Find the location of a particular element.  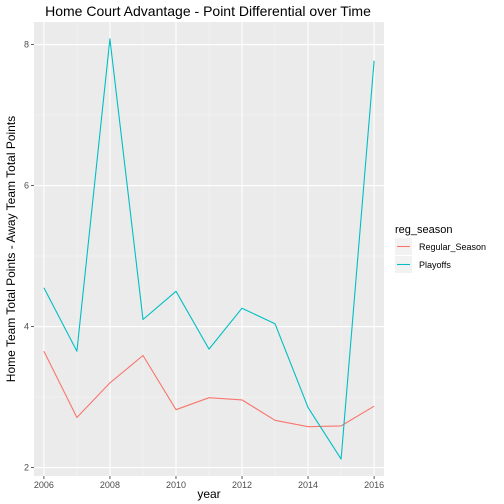

x-tick-label: 2016 is located at coordinates (374, 485).